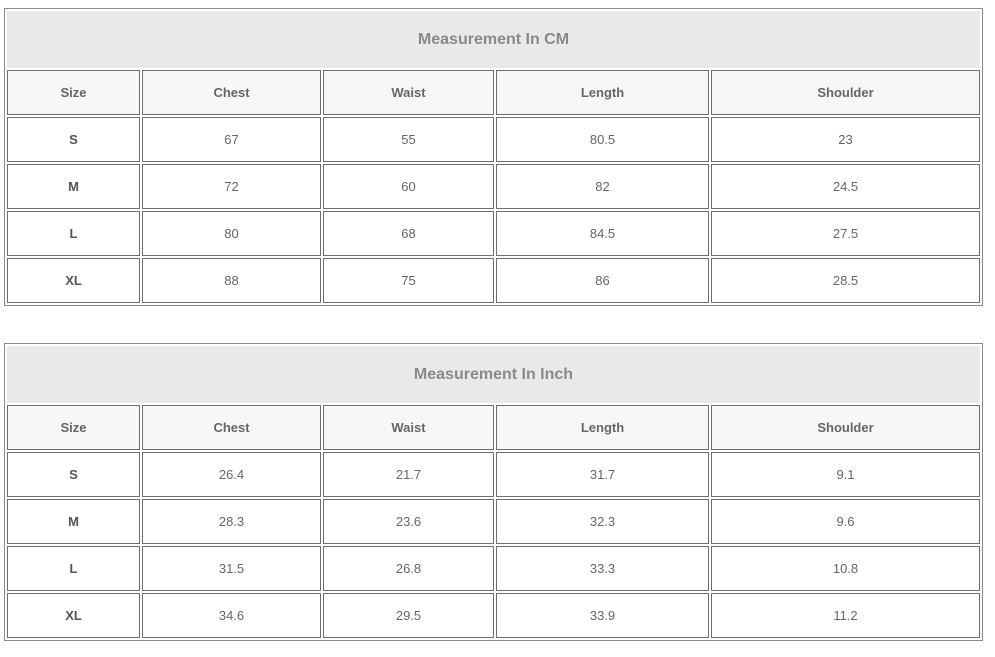 The width and height of the screenshot is (995, 657). What do you see at coordinates (231, 521) in the screenshot?
I see `cell-chest: 28.3` at bounding box center [231, 521].